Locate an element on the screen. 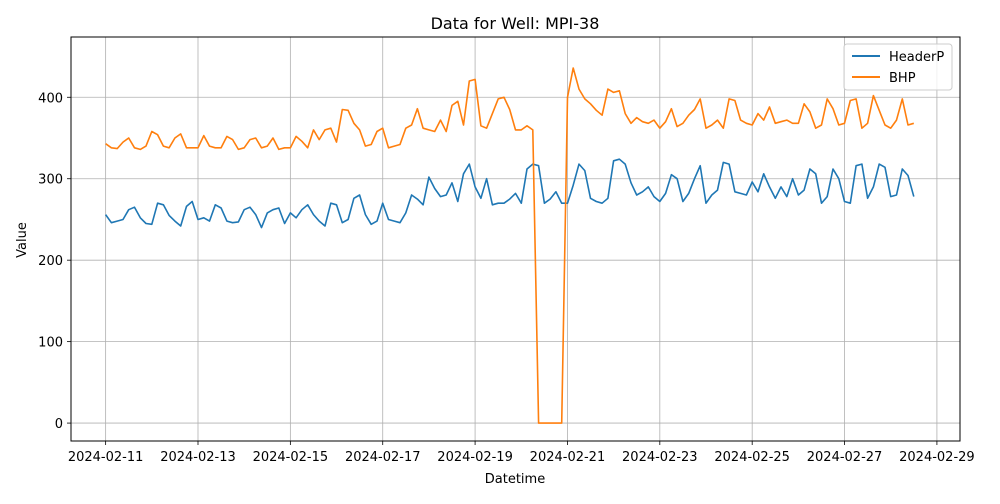 This screenshot has height=504, width=1000. x-tick-label: 2024-02-23 is located at coordinates (660, 457).